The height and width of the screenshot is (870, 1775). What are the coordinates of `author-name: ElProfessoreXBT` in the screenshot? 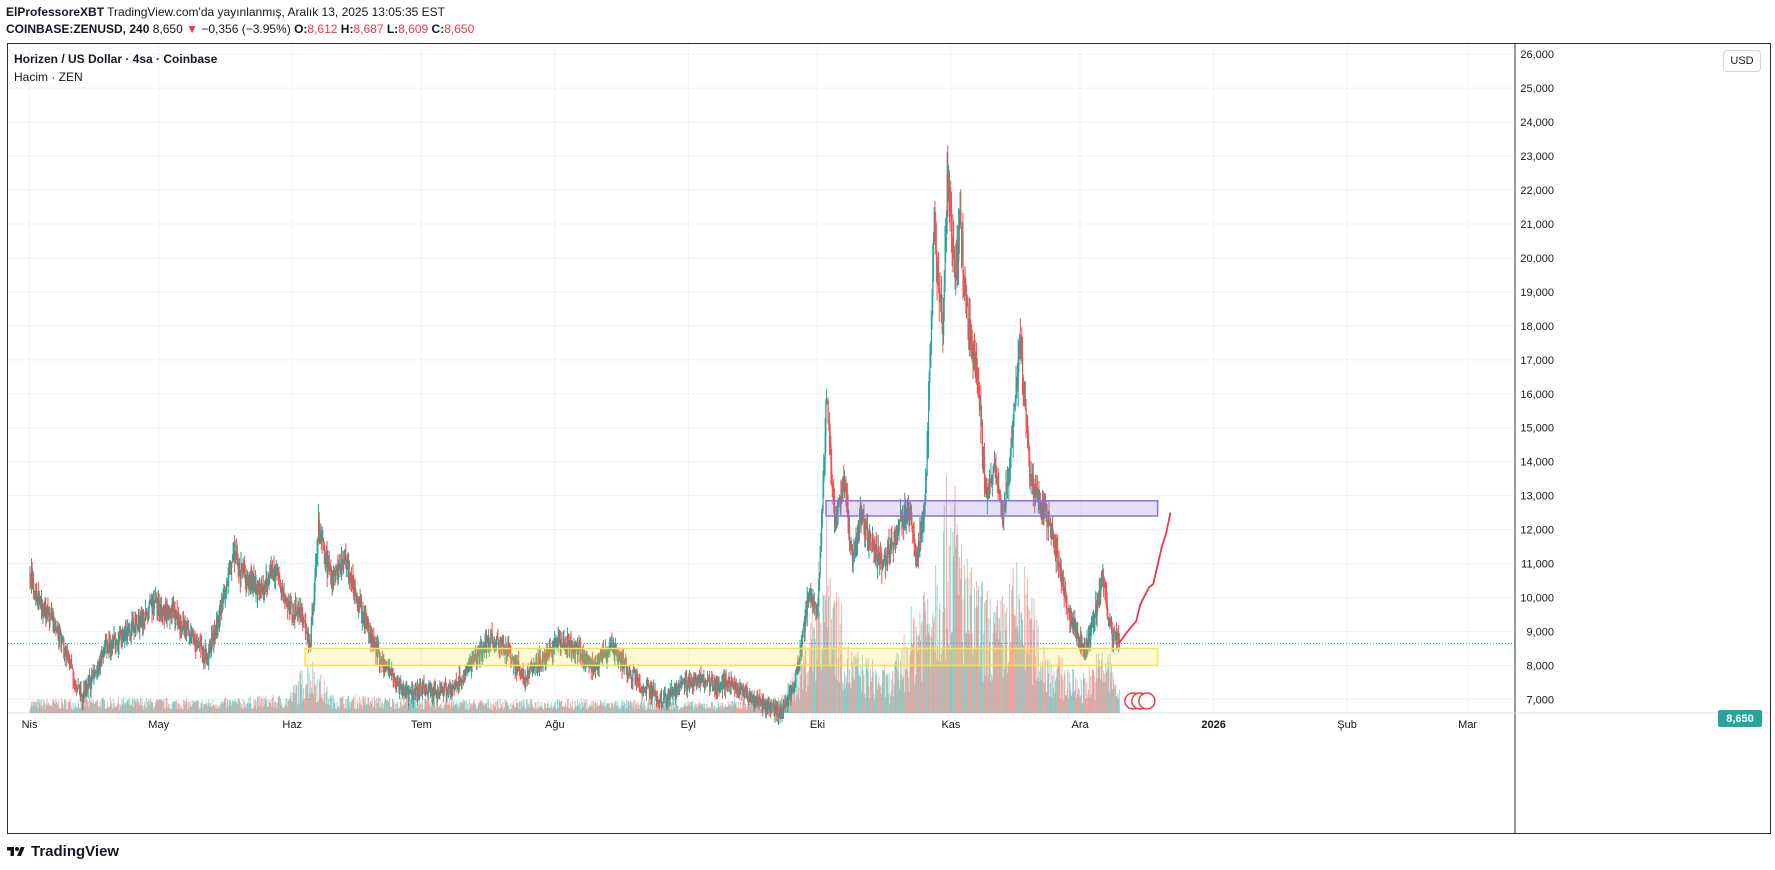 It's located at (55, 12).